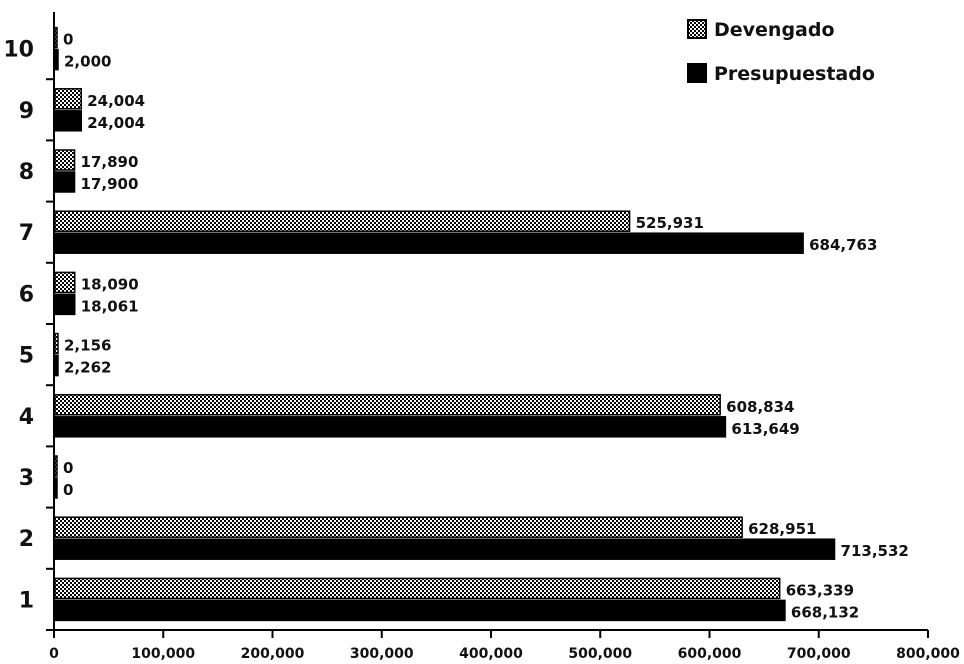 The height and width of the screenshot is (664, 964). I want to click on data-label-presupuestado-6: 18,061, so click(110, 306).